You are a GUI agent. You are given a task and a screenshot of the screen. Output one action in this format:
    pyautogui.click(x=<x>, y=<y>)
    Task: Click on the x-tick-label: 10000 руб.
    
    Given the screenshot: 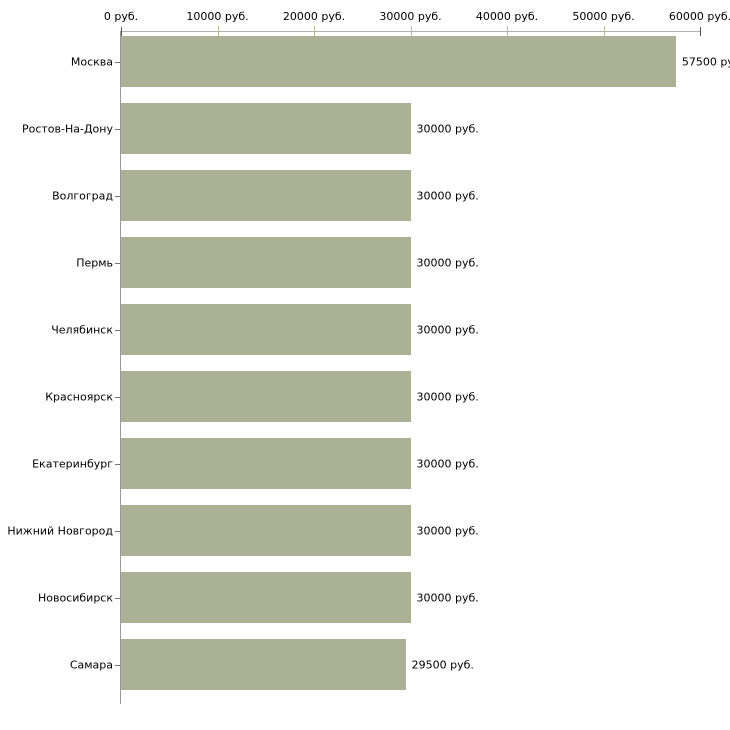 What is the action you would take?
    pyautogui.click(x=217, y=16)
    